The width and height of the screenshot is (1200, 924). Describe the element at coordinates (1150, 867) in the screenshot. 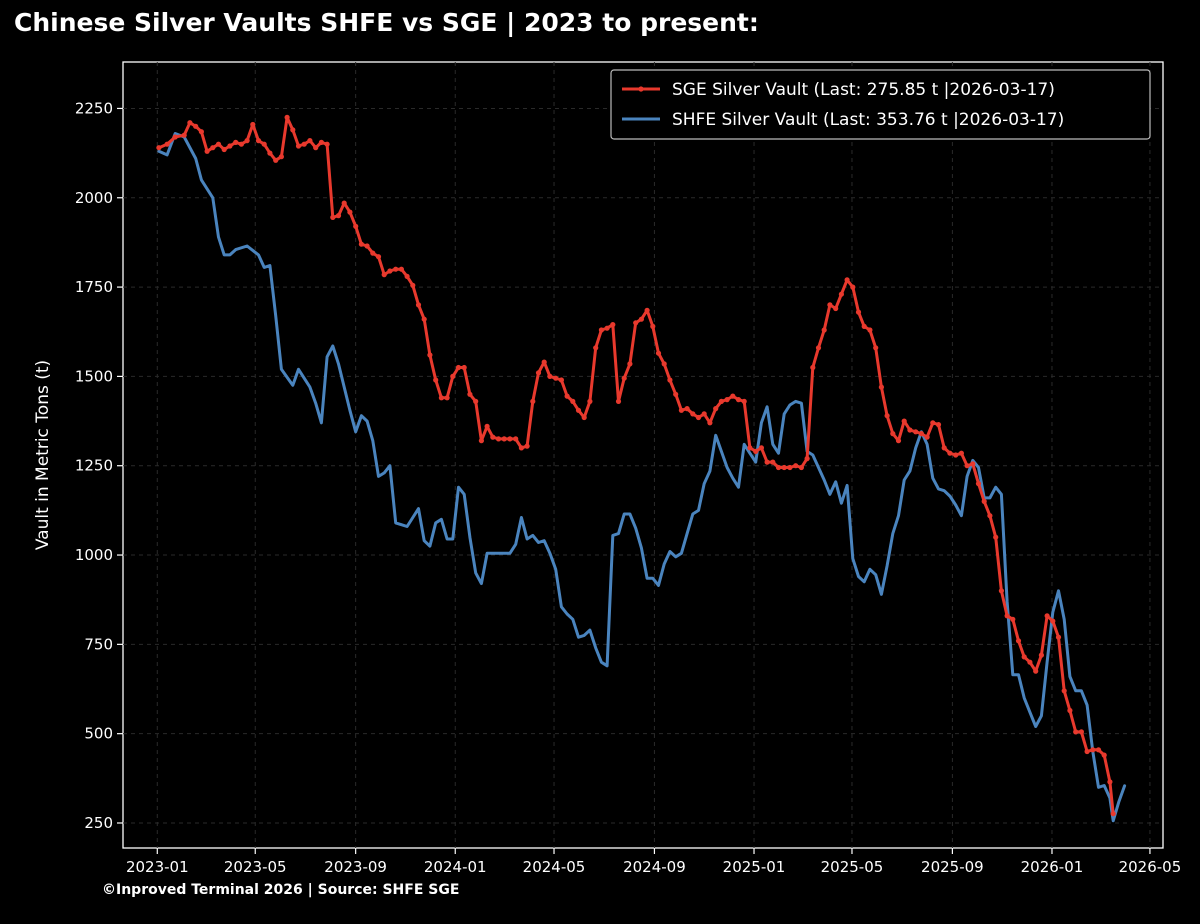

I see `x-tick-label: 2026-05` at that location.